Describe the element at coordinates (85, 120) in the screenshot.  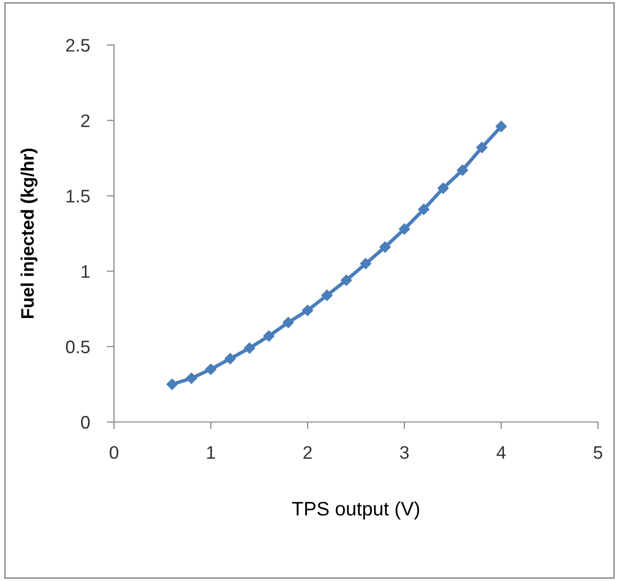
I see `y-tick-label: 2` at that location.